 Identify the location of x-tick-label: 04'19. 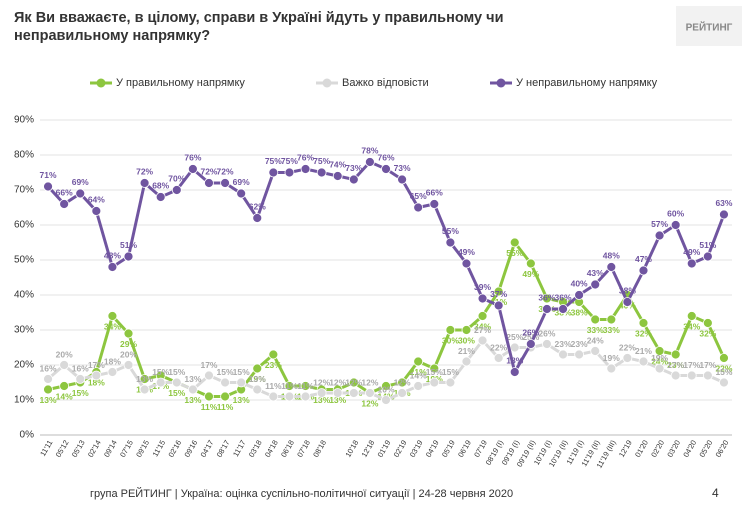
(432, 448).